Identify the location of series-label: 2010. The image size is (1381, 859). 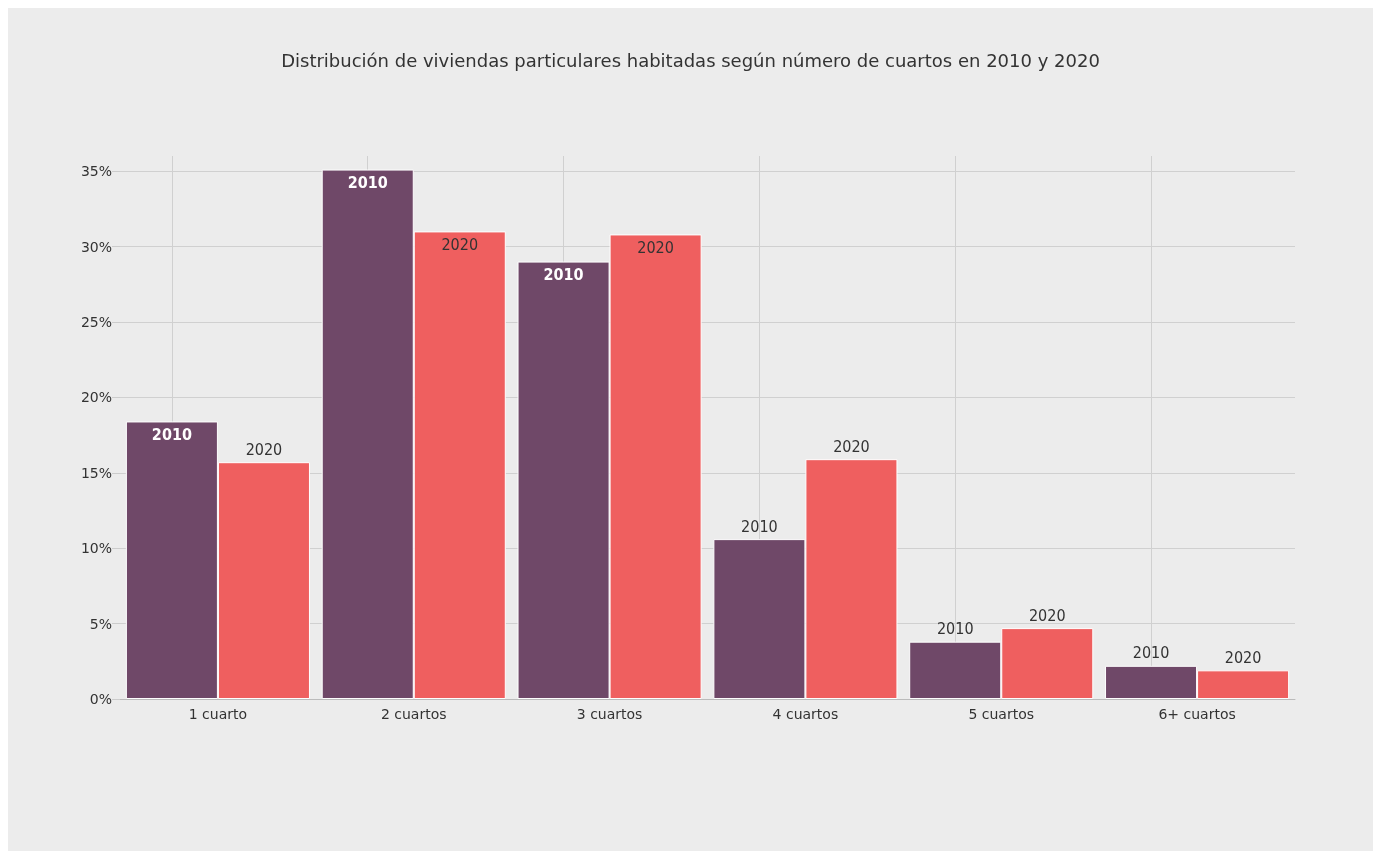
(367, 183).